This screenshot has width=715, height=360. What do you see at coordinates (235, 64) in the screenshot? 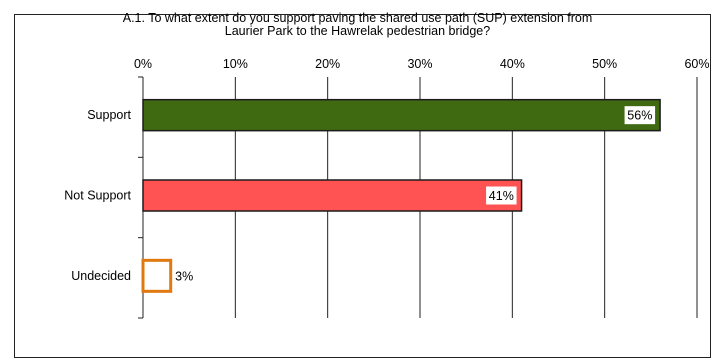
I see `x-tick-label: 10%` at bounding box center [235, 64].